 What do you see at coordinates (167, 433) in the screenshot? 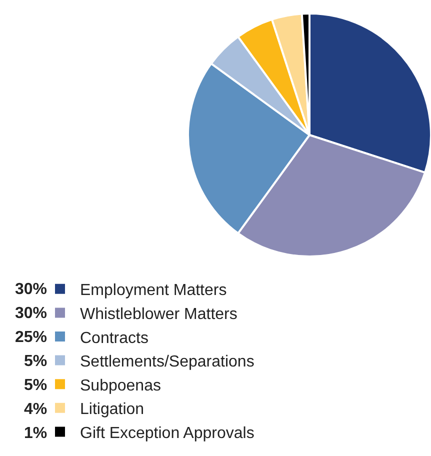
I see `legend-label: Gift Exception Approvals` at bounding box center [167, 433].